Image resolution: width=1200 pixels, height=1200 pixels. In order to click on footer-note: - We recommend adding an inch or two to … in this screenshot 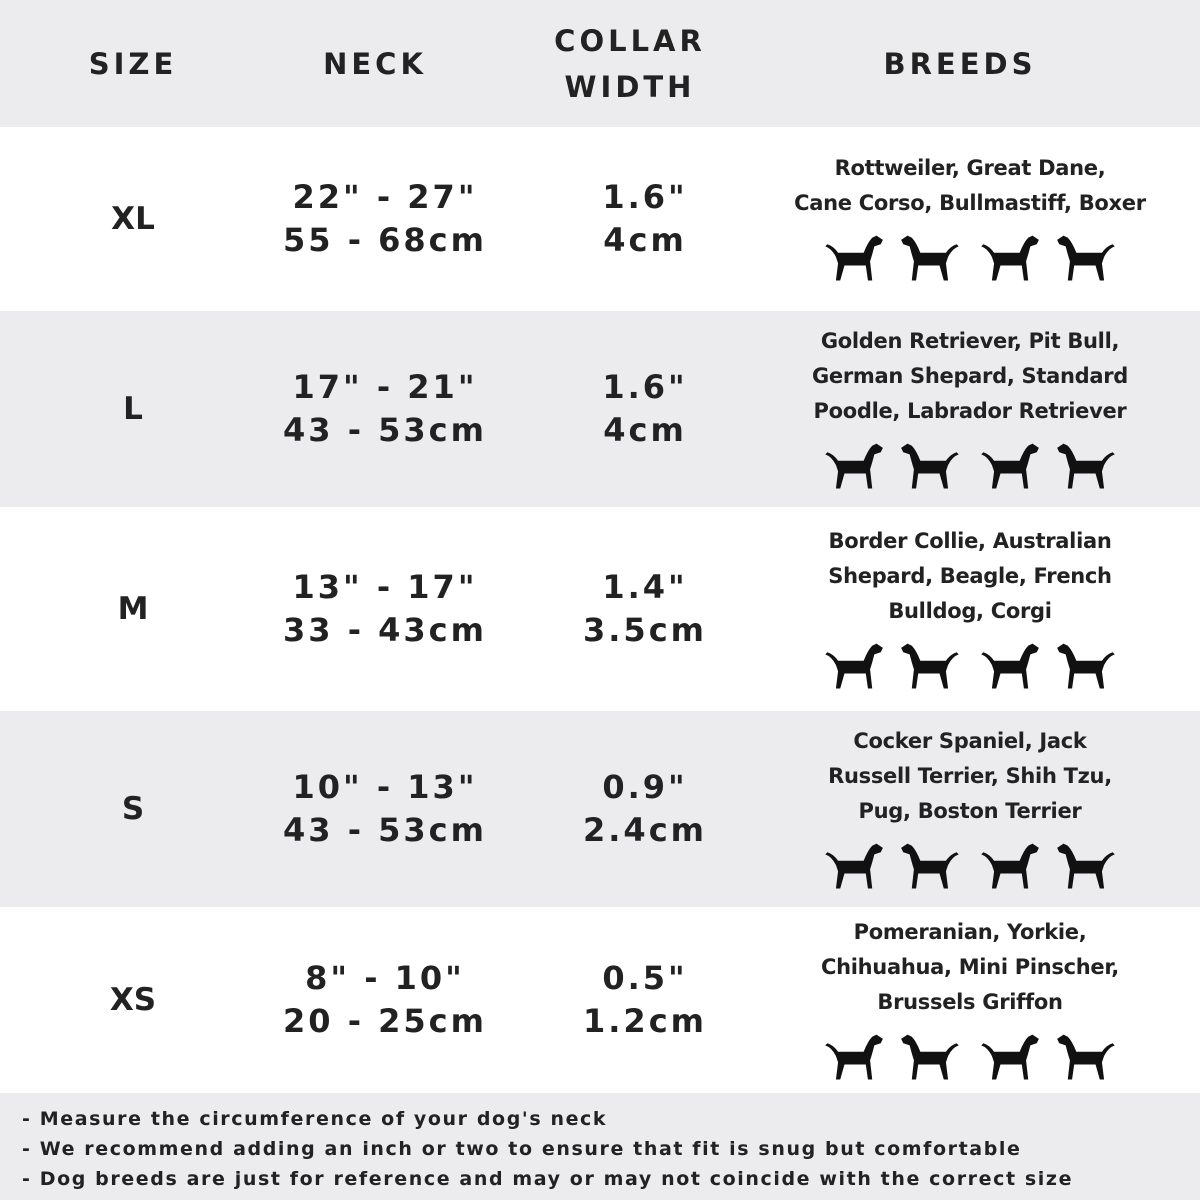, I will do `click(522, 1149)`.